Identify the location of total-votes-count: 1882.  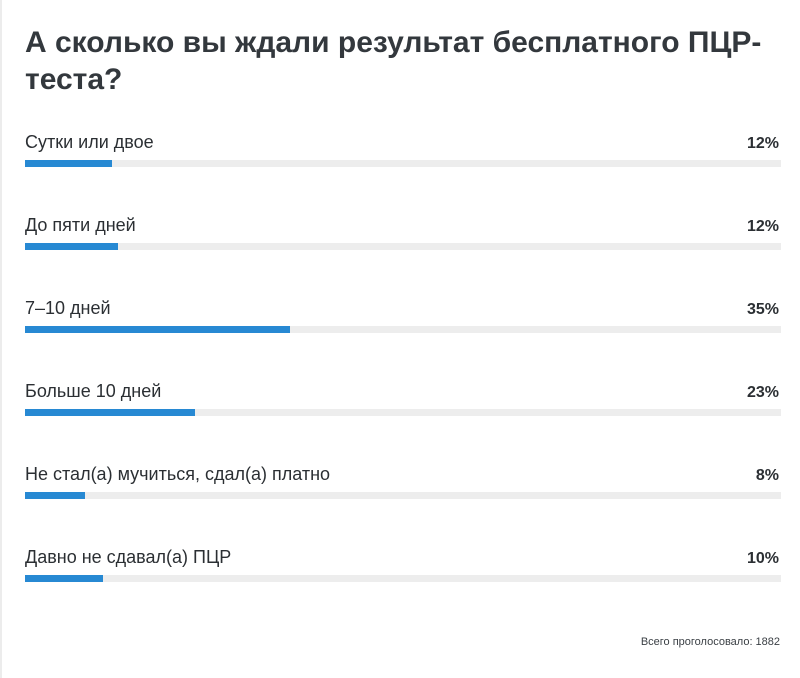
(767, 642).